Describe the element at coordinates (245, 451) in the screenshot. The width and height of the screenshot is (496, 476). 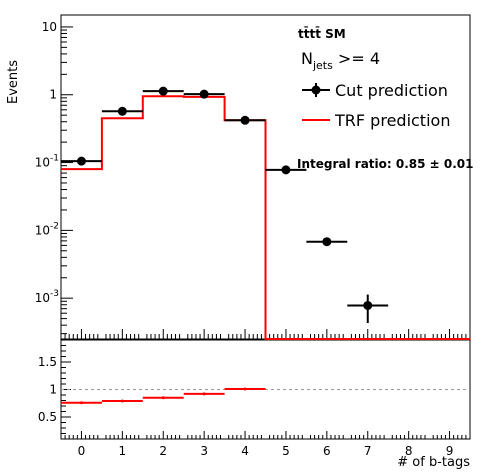
I see `x-tick-label: 4` at that location.